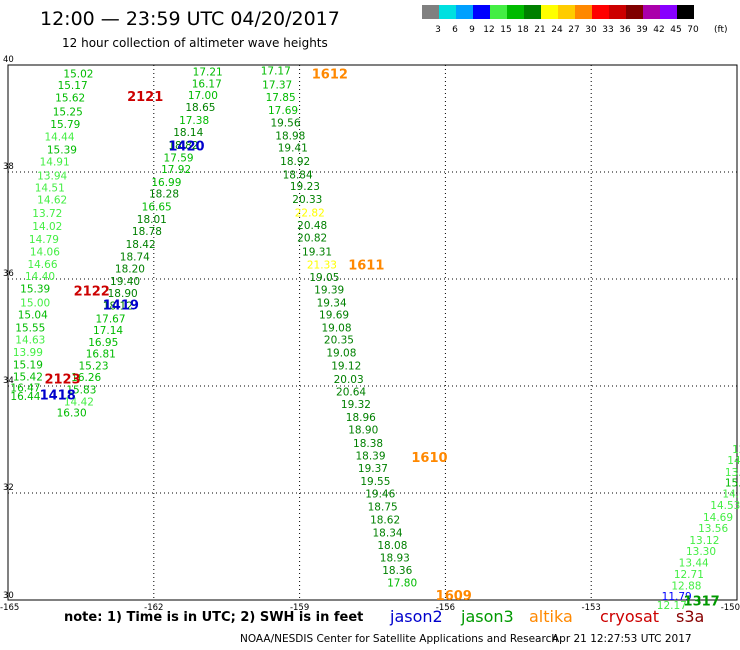 The width and height of the screenshot is (740, 650). What do you see at coordinates (152, 220) in the screenshot?
I see `wave-height-label: 18.01` at bounding box center [152, 220].